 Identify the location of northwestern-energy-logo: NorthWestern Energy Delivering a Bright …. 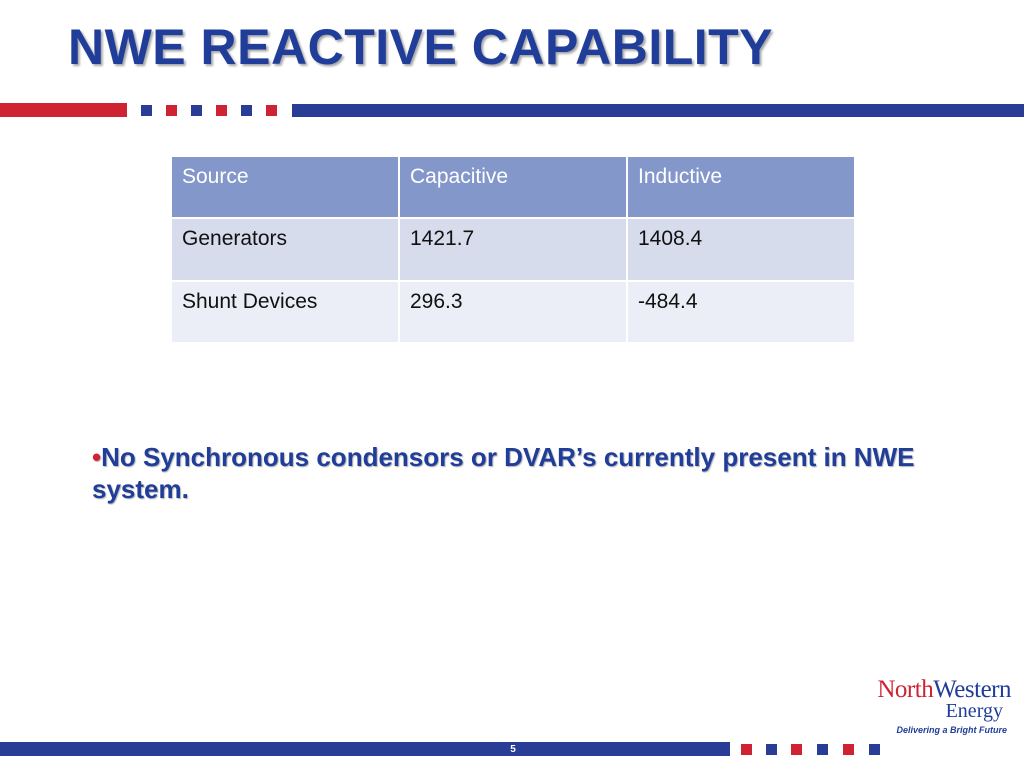
(935, 709).